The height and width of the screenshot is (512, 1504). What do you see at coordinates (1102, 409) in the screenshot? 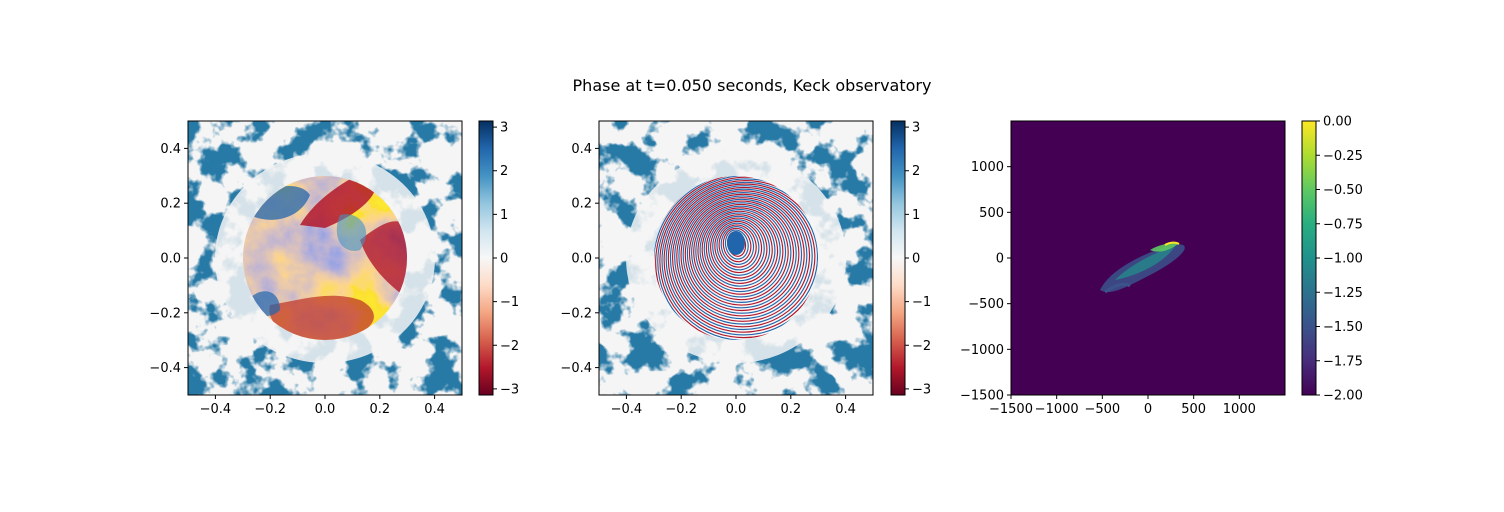
I see `x-tick-label: −500` at bounding box center [1102, 409].